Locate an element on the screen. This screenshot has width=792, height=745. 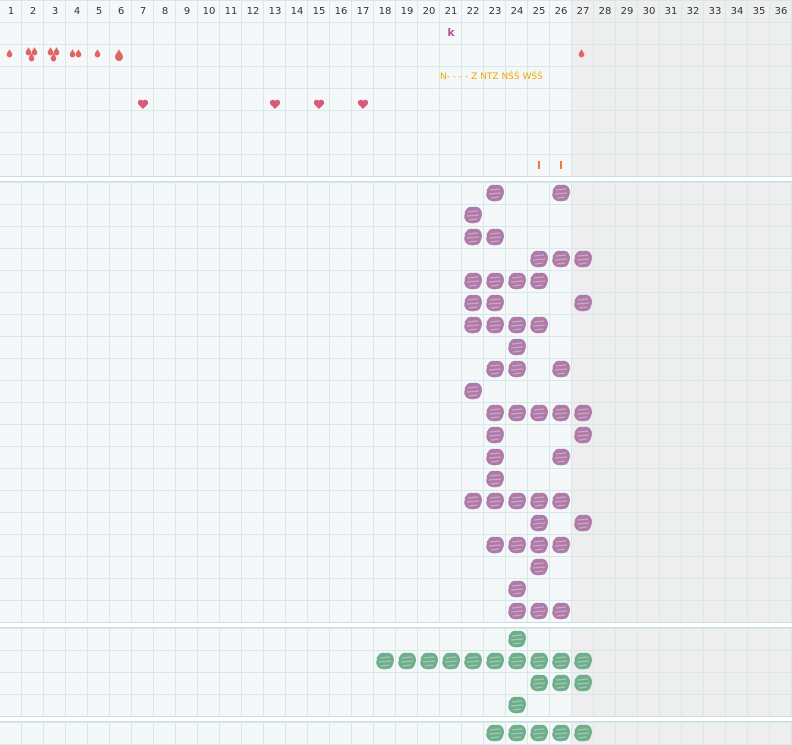
section-separator is located at coordinates (396, 179).